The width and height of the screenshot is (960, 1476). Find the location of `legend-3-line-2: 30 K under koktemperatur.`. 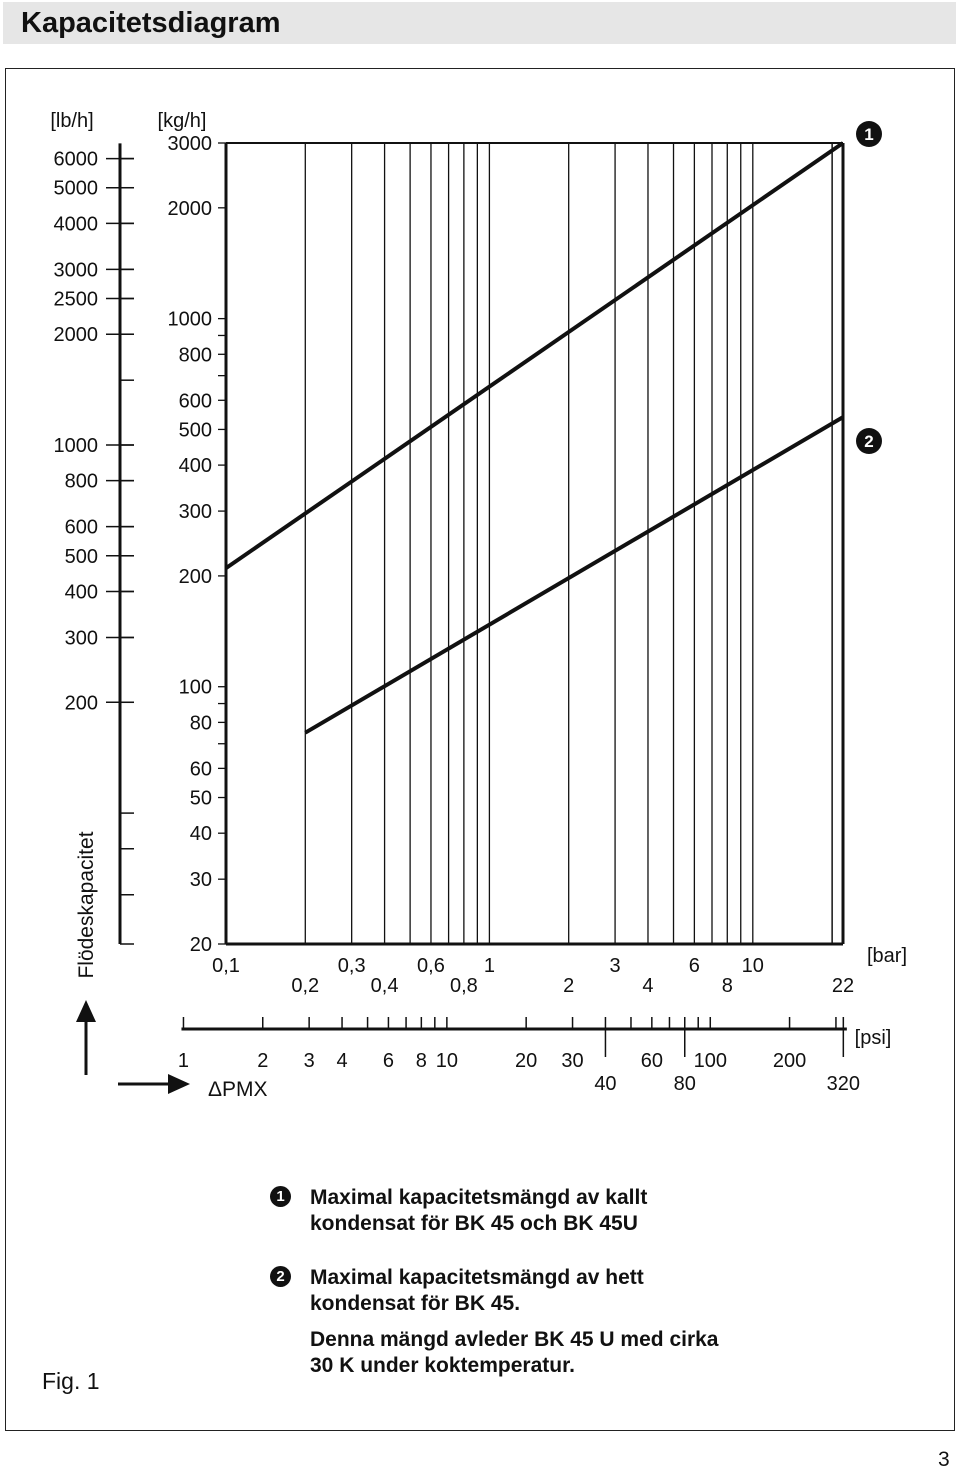

legend-3-line-2: 30 K under koktemperatur. is located at coordinates (442, 1365).